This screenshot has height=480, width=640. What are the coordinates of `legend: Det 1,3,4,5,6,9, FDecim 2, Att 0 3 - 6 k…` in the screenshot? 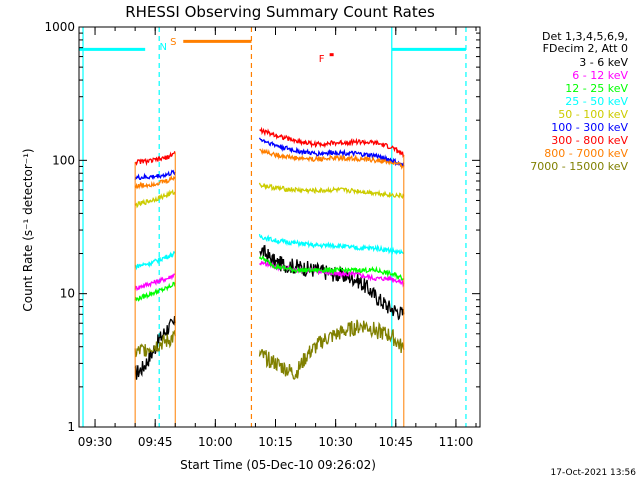 It's located at (579, 101).